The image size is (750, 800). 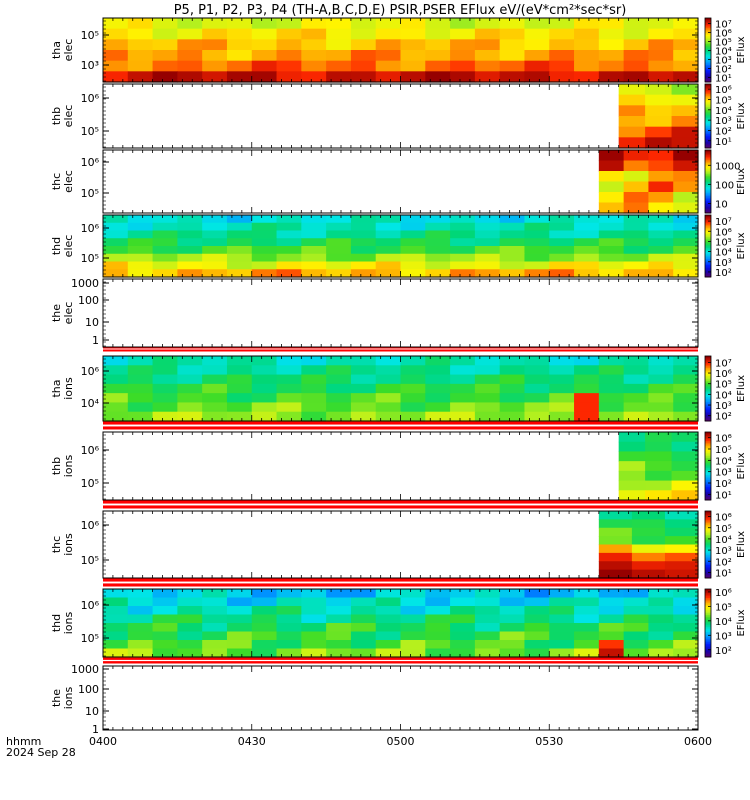 What do you see at coordinates (56, 313) in the screenshot?
I see `panel-label-probe: the` at bounding box center [56, 313].